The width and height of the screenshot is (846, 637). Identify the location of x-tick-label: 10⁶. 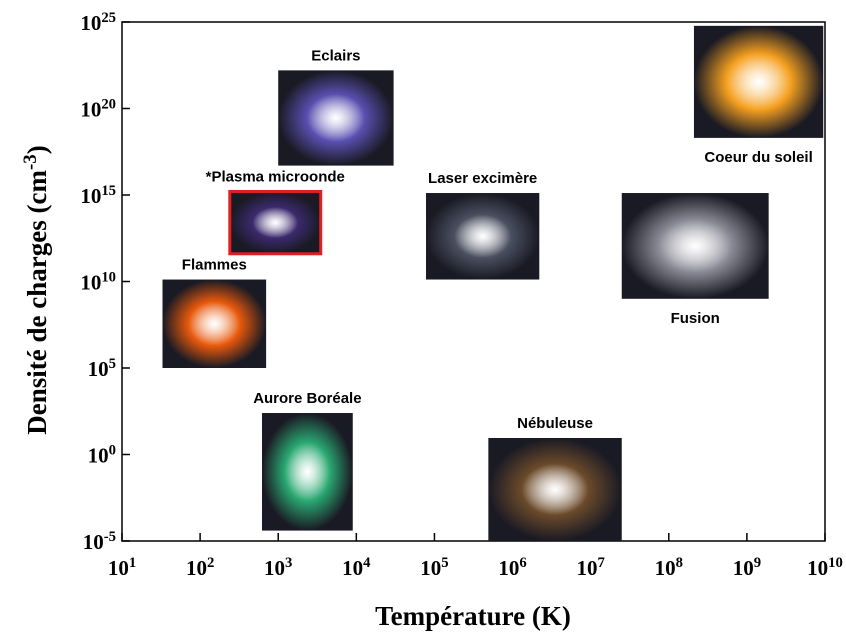
(512, 567).